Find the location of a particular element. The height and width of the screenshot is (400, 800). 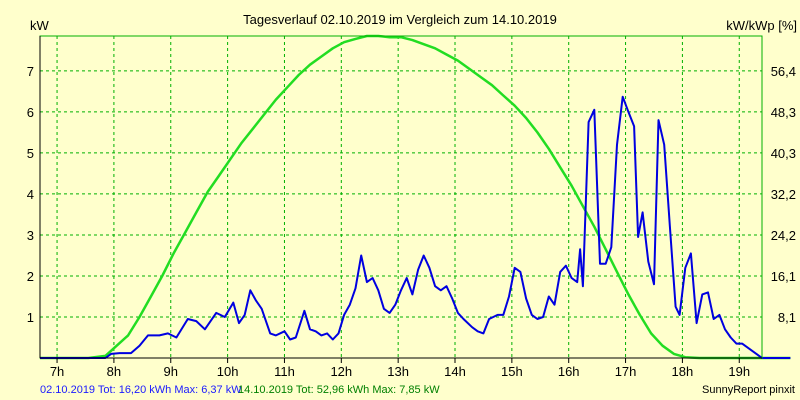

x-tick-label-9: 16h is located at coordinates (569, 371).